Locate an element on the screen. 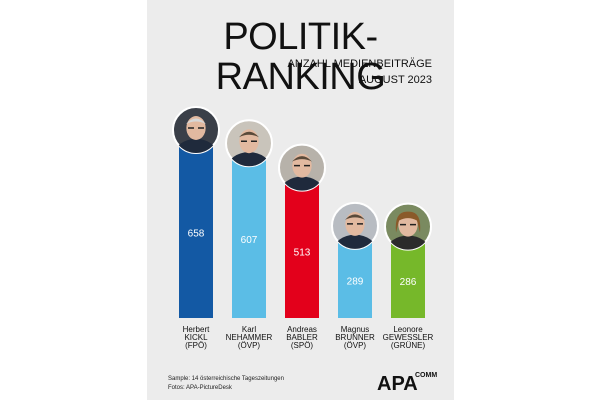 The height and width of the screenshot is (400, 600). logo-sub-text: COMM is located at coordinates (426, 375).